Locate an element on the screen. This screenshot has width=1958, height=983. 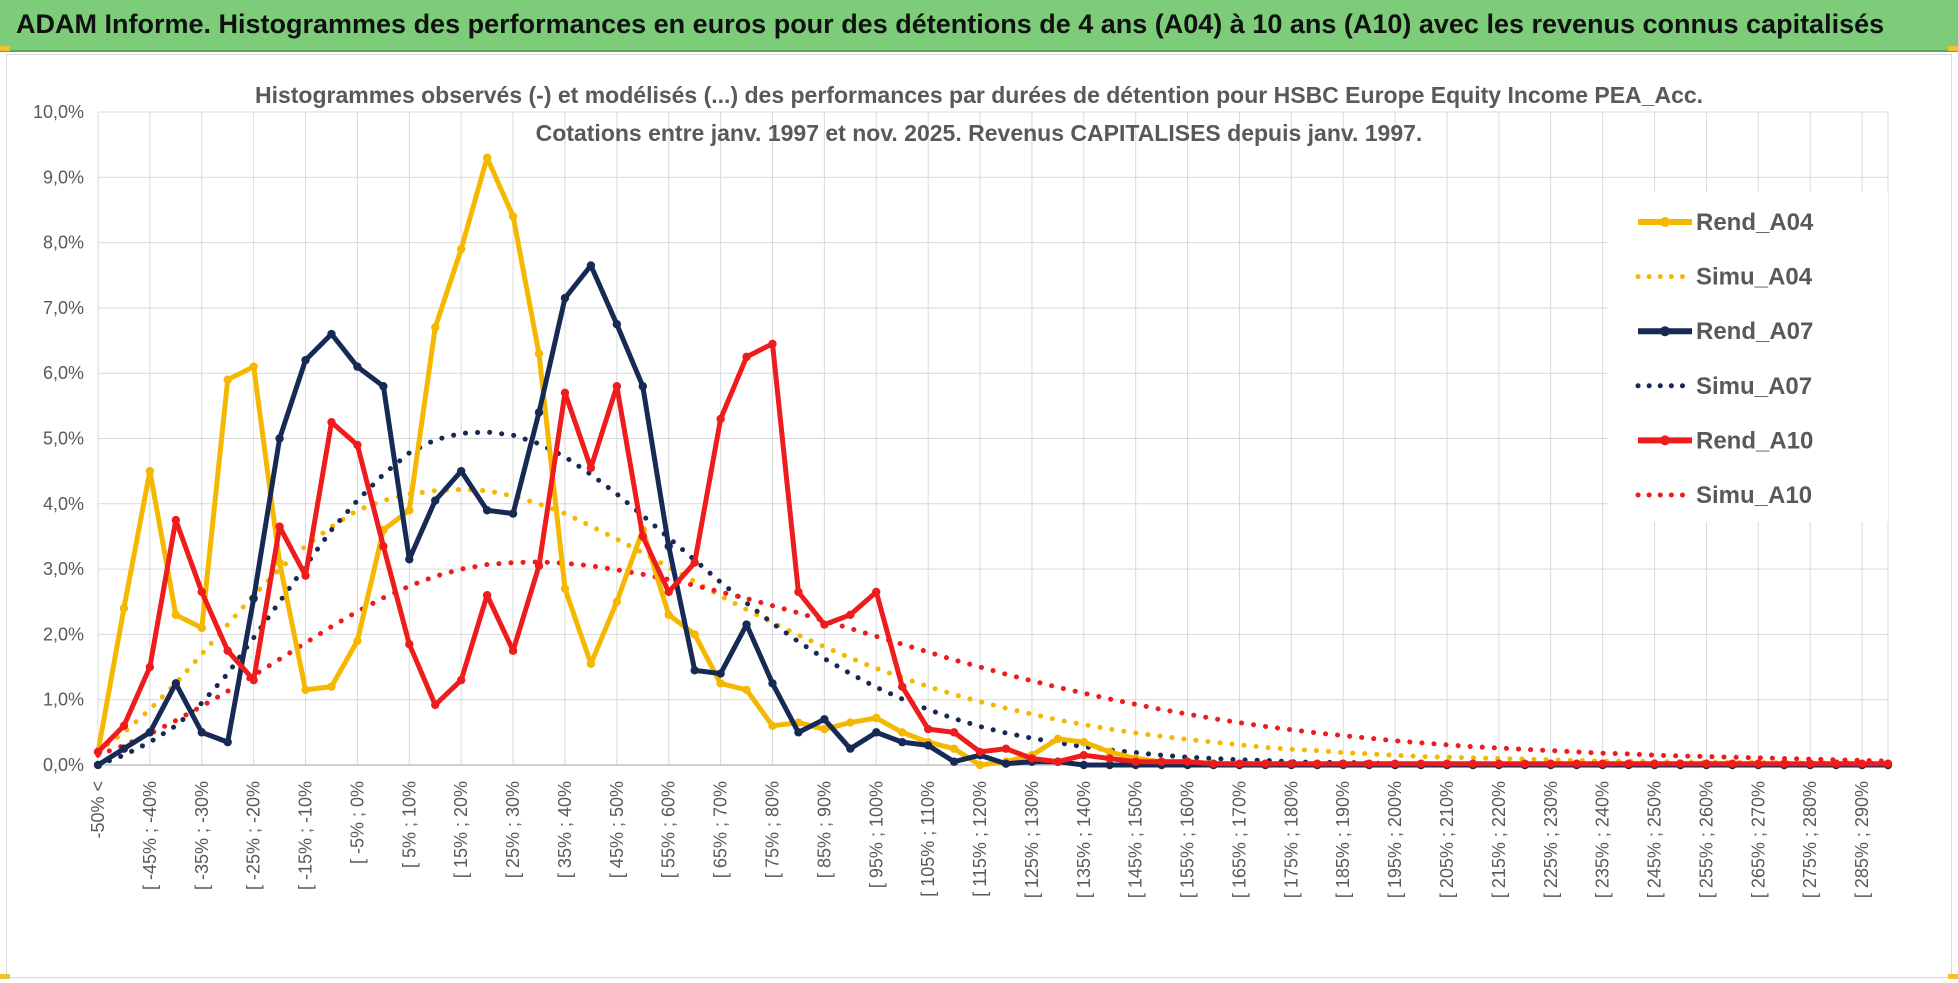
legend-item: Simu_A10 is located at coordinates (1723, 495).